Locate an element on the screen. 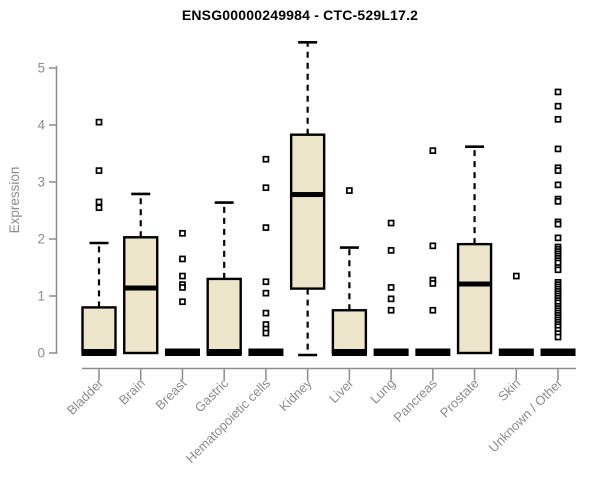 This screenshot has width=600, height=500. y-tick-label: 5 is located at coordinates (41, 68).